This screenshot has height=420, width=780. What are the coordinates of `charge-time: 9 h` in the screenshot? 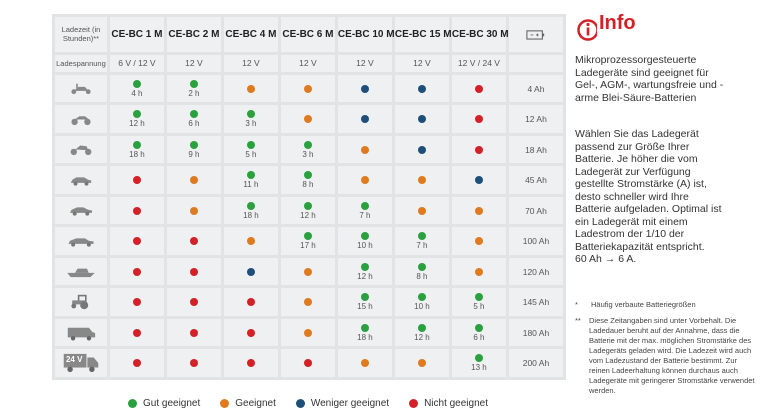 It's located at (194, 154).